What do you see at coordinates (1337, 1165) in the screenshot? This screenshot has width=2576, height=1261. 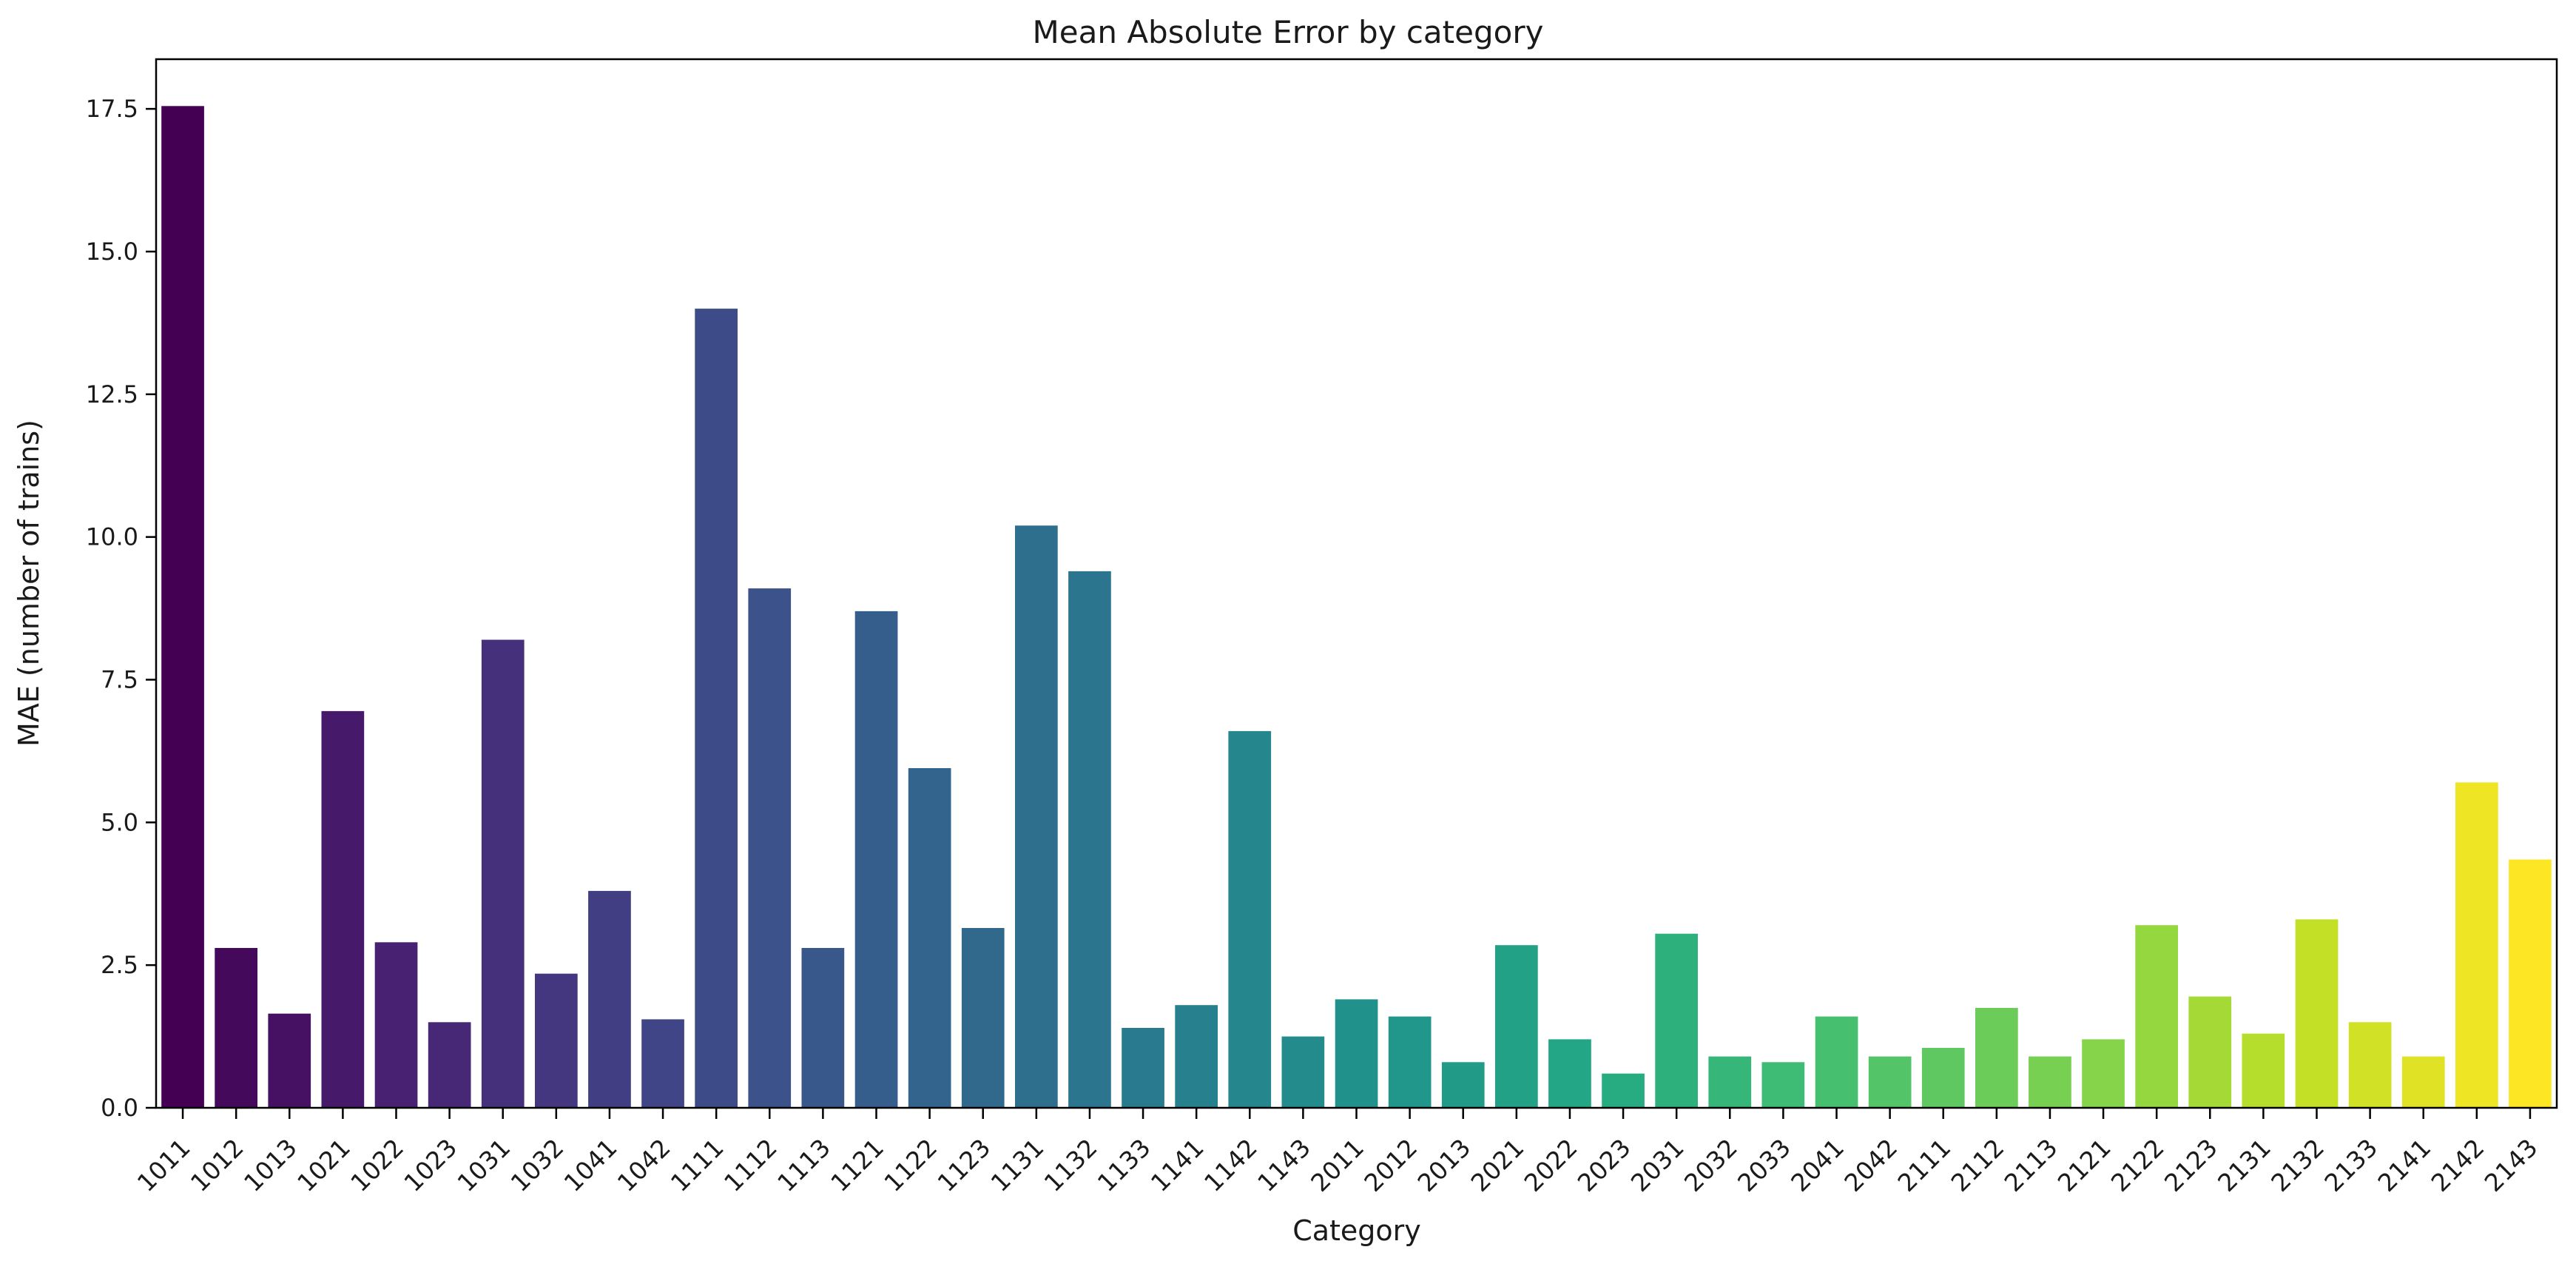 I see `x-tick-label: 2011` at bounding box center [1337, 1165].